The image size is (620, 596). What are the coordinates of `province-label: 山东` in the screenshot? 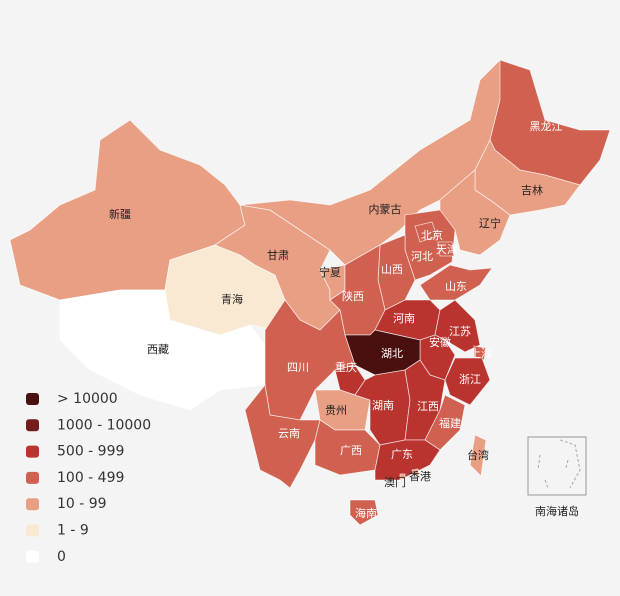 It's located at (456, 286).